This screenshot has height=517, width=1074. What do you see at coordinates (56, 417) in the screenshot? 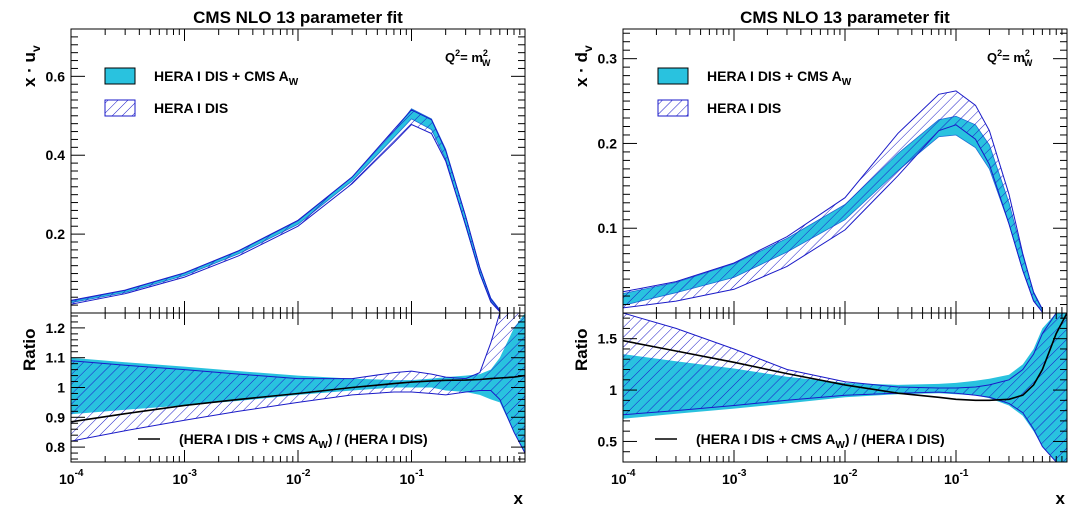
I see `ratio-y-tick-label: 0.9` at bounding box center [56, 417].